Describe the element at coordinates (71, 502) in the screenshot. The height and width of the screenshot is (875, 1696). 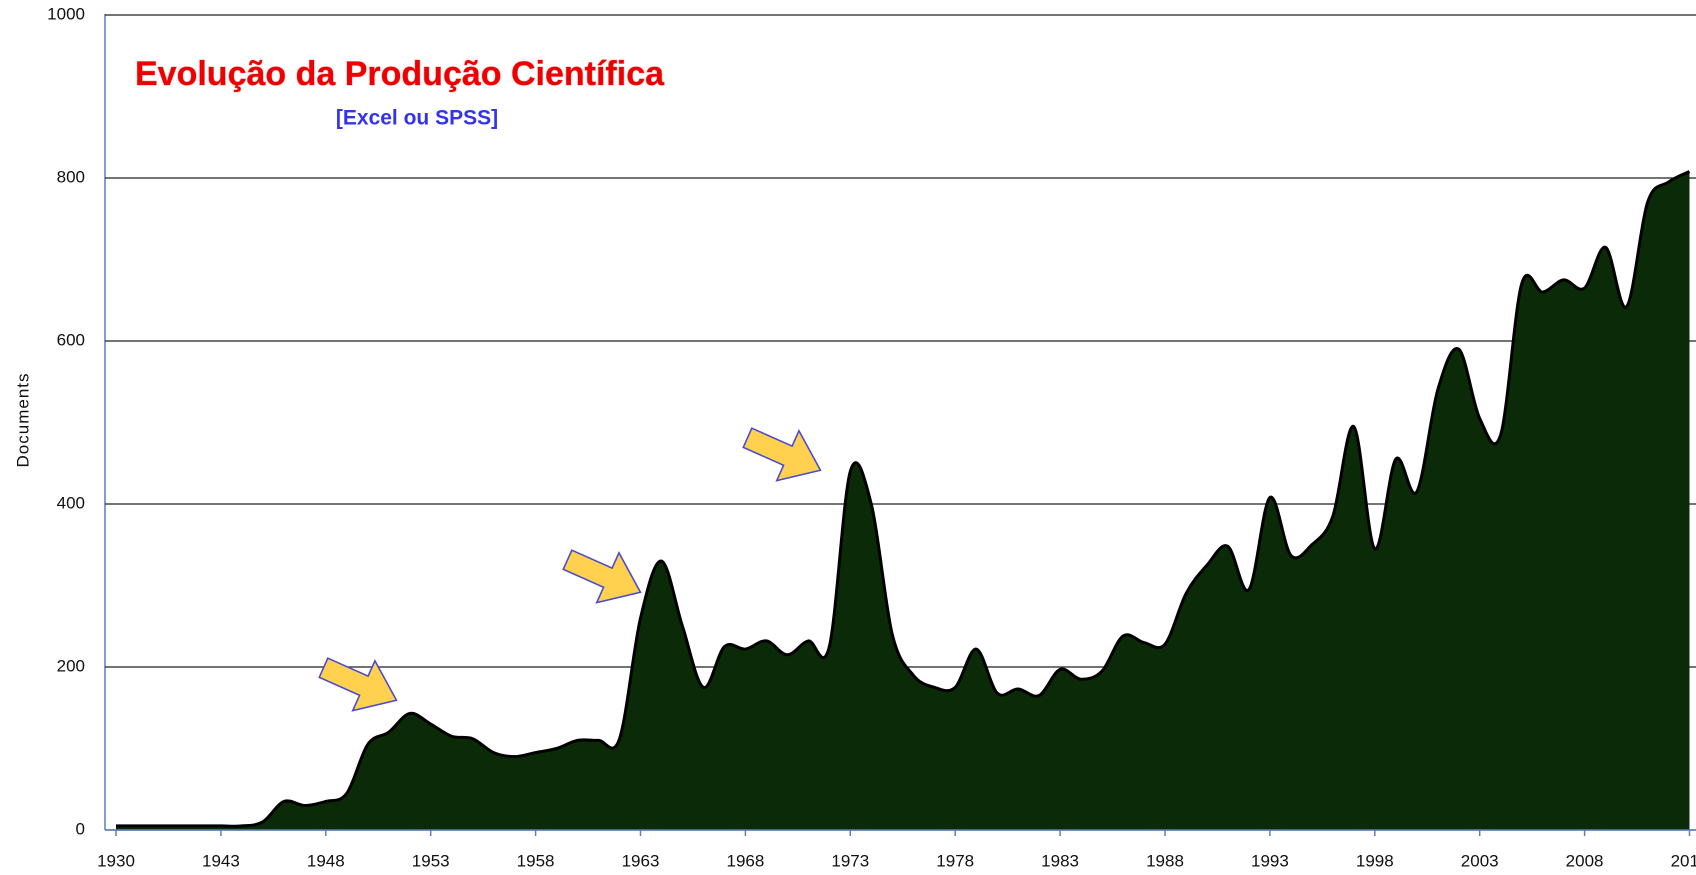
I see `y-tick-label: 400` at that location.